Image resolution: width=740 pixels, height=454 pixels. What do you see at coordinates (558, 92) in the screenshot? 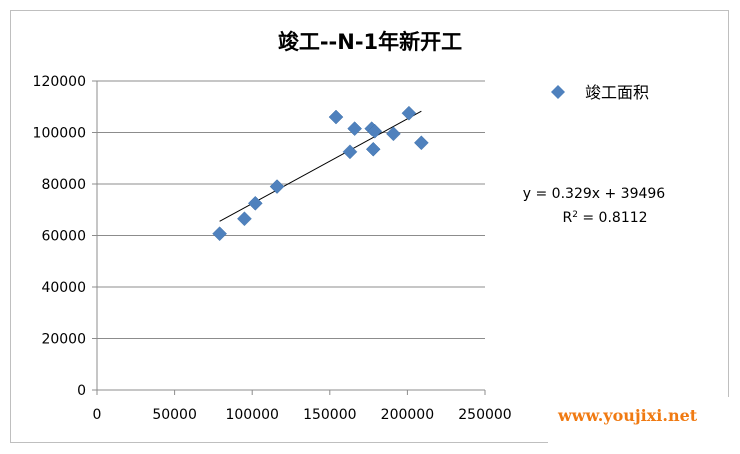
I see `legend-marker` at bounding box center [558, 92].